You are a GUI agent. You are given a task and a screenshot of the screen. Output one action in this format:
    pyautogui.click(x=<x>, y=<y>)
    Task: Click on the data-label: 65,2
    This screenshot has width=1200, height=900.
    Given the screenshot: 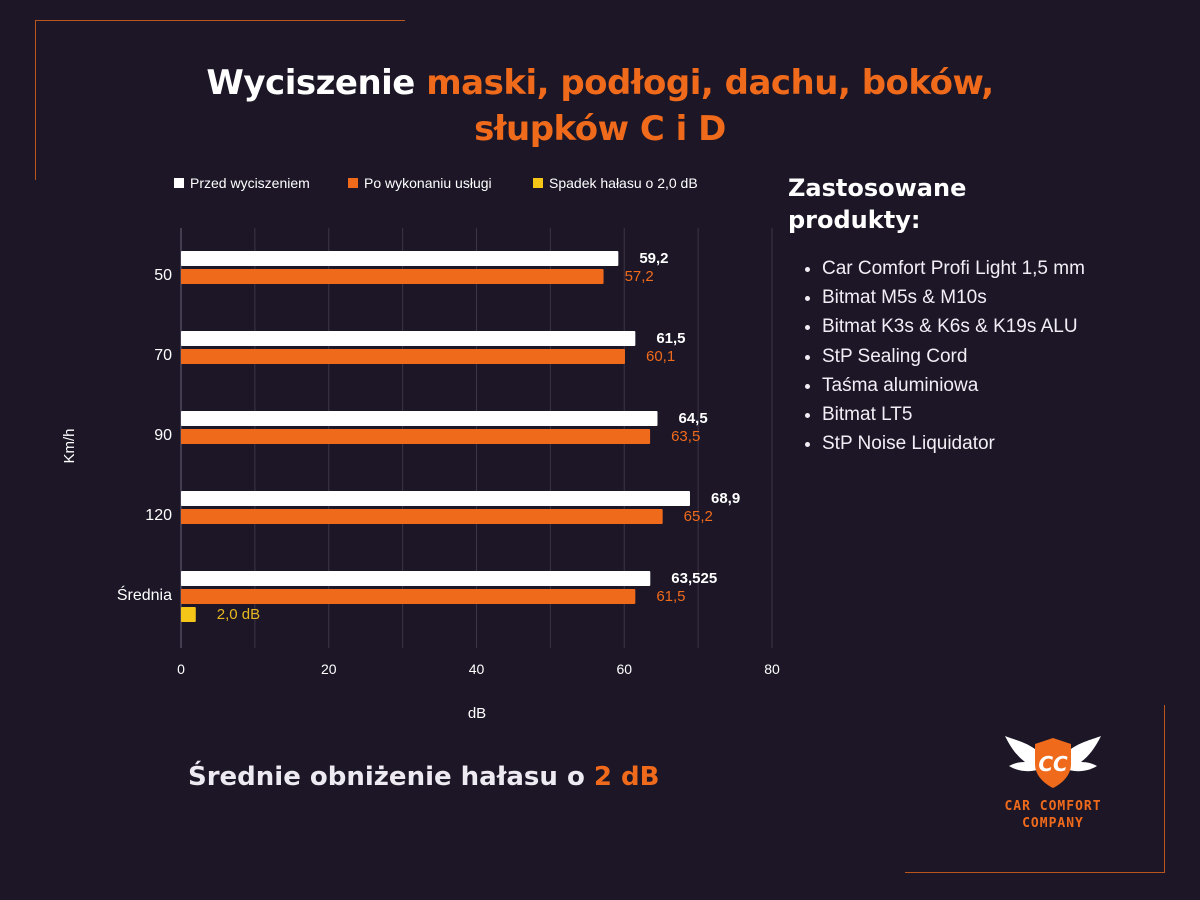 What is the action you would take?
    pyautogui.click(x=698, y=516)
    